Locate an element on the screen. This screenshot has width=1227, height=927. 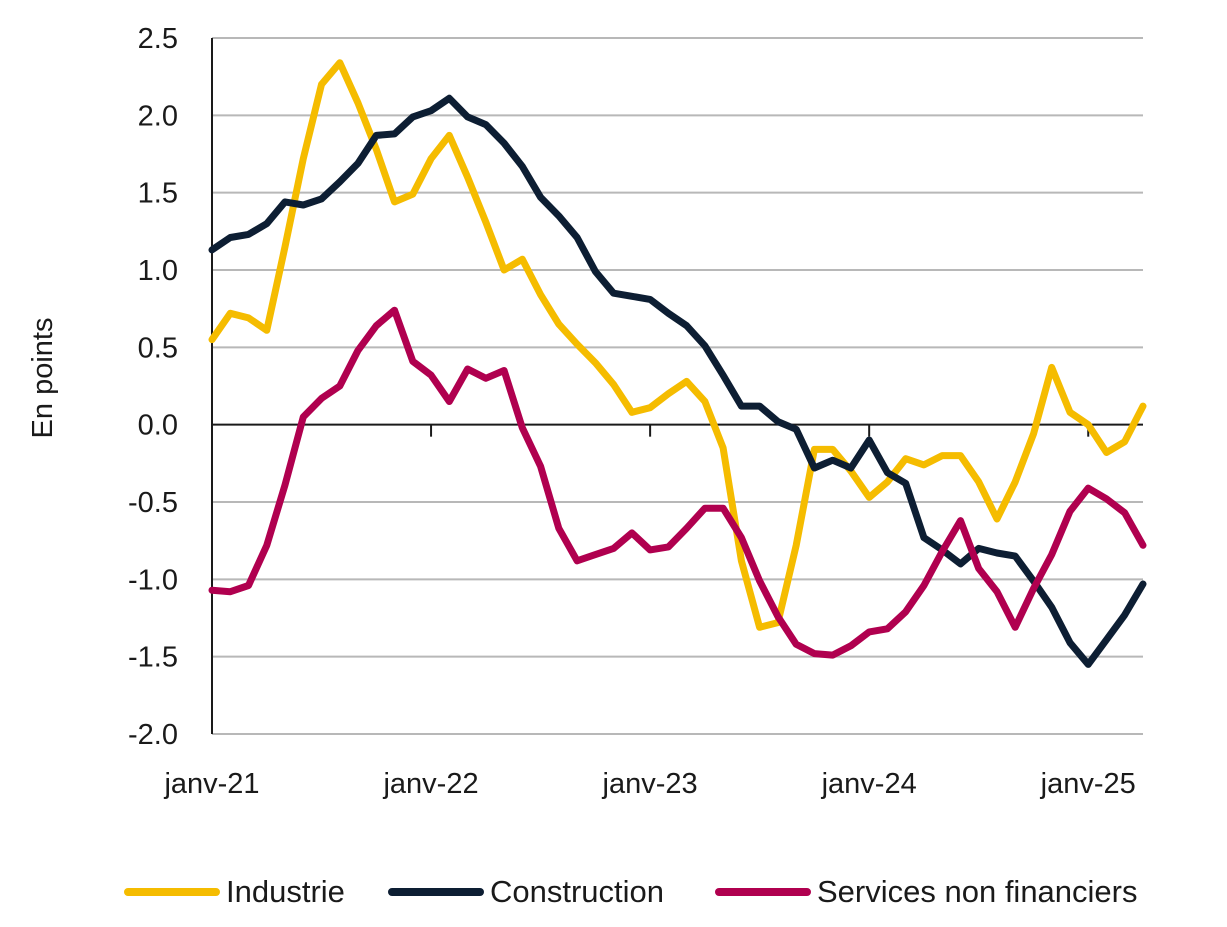
y-tick-label: 2.0 is located at coordinates (158, 116).